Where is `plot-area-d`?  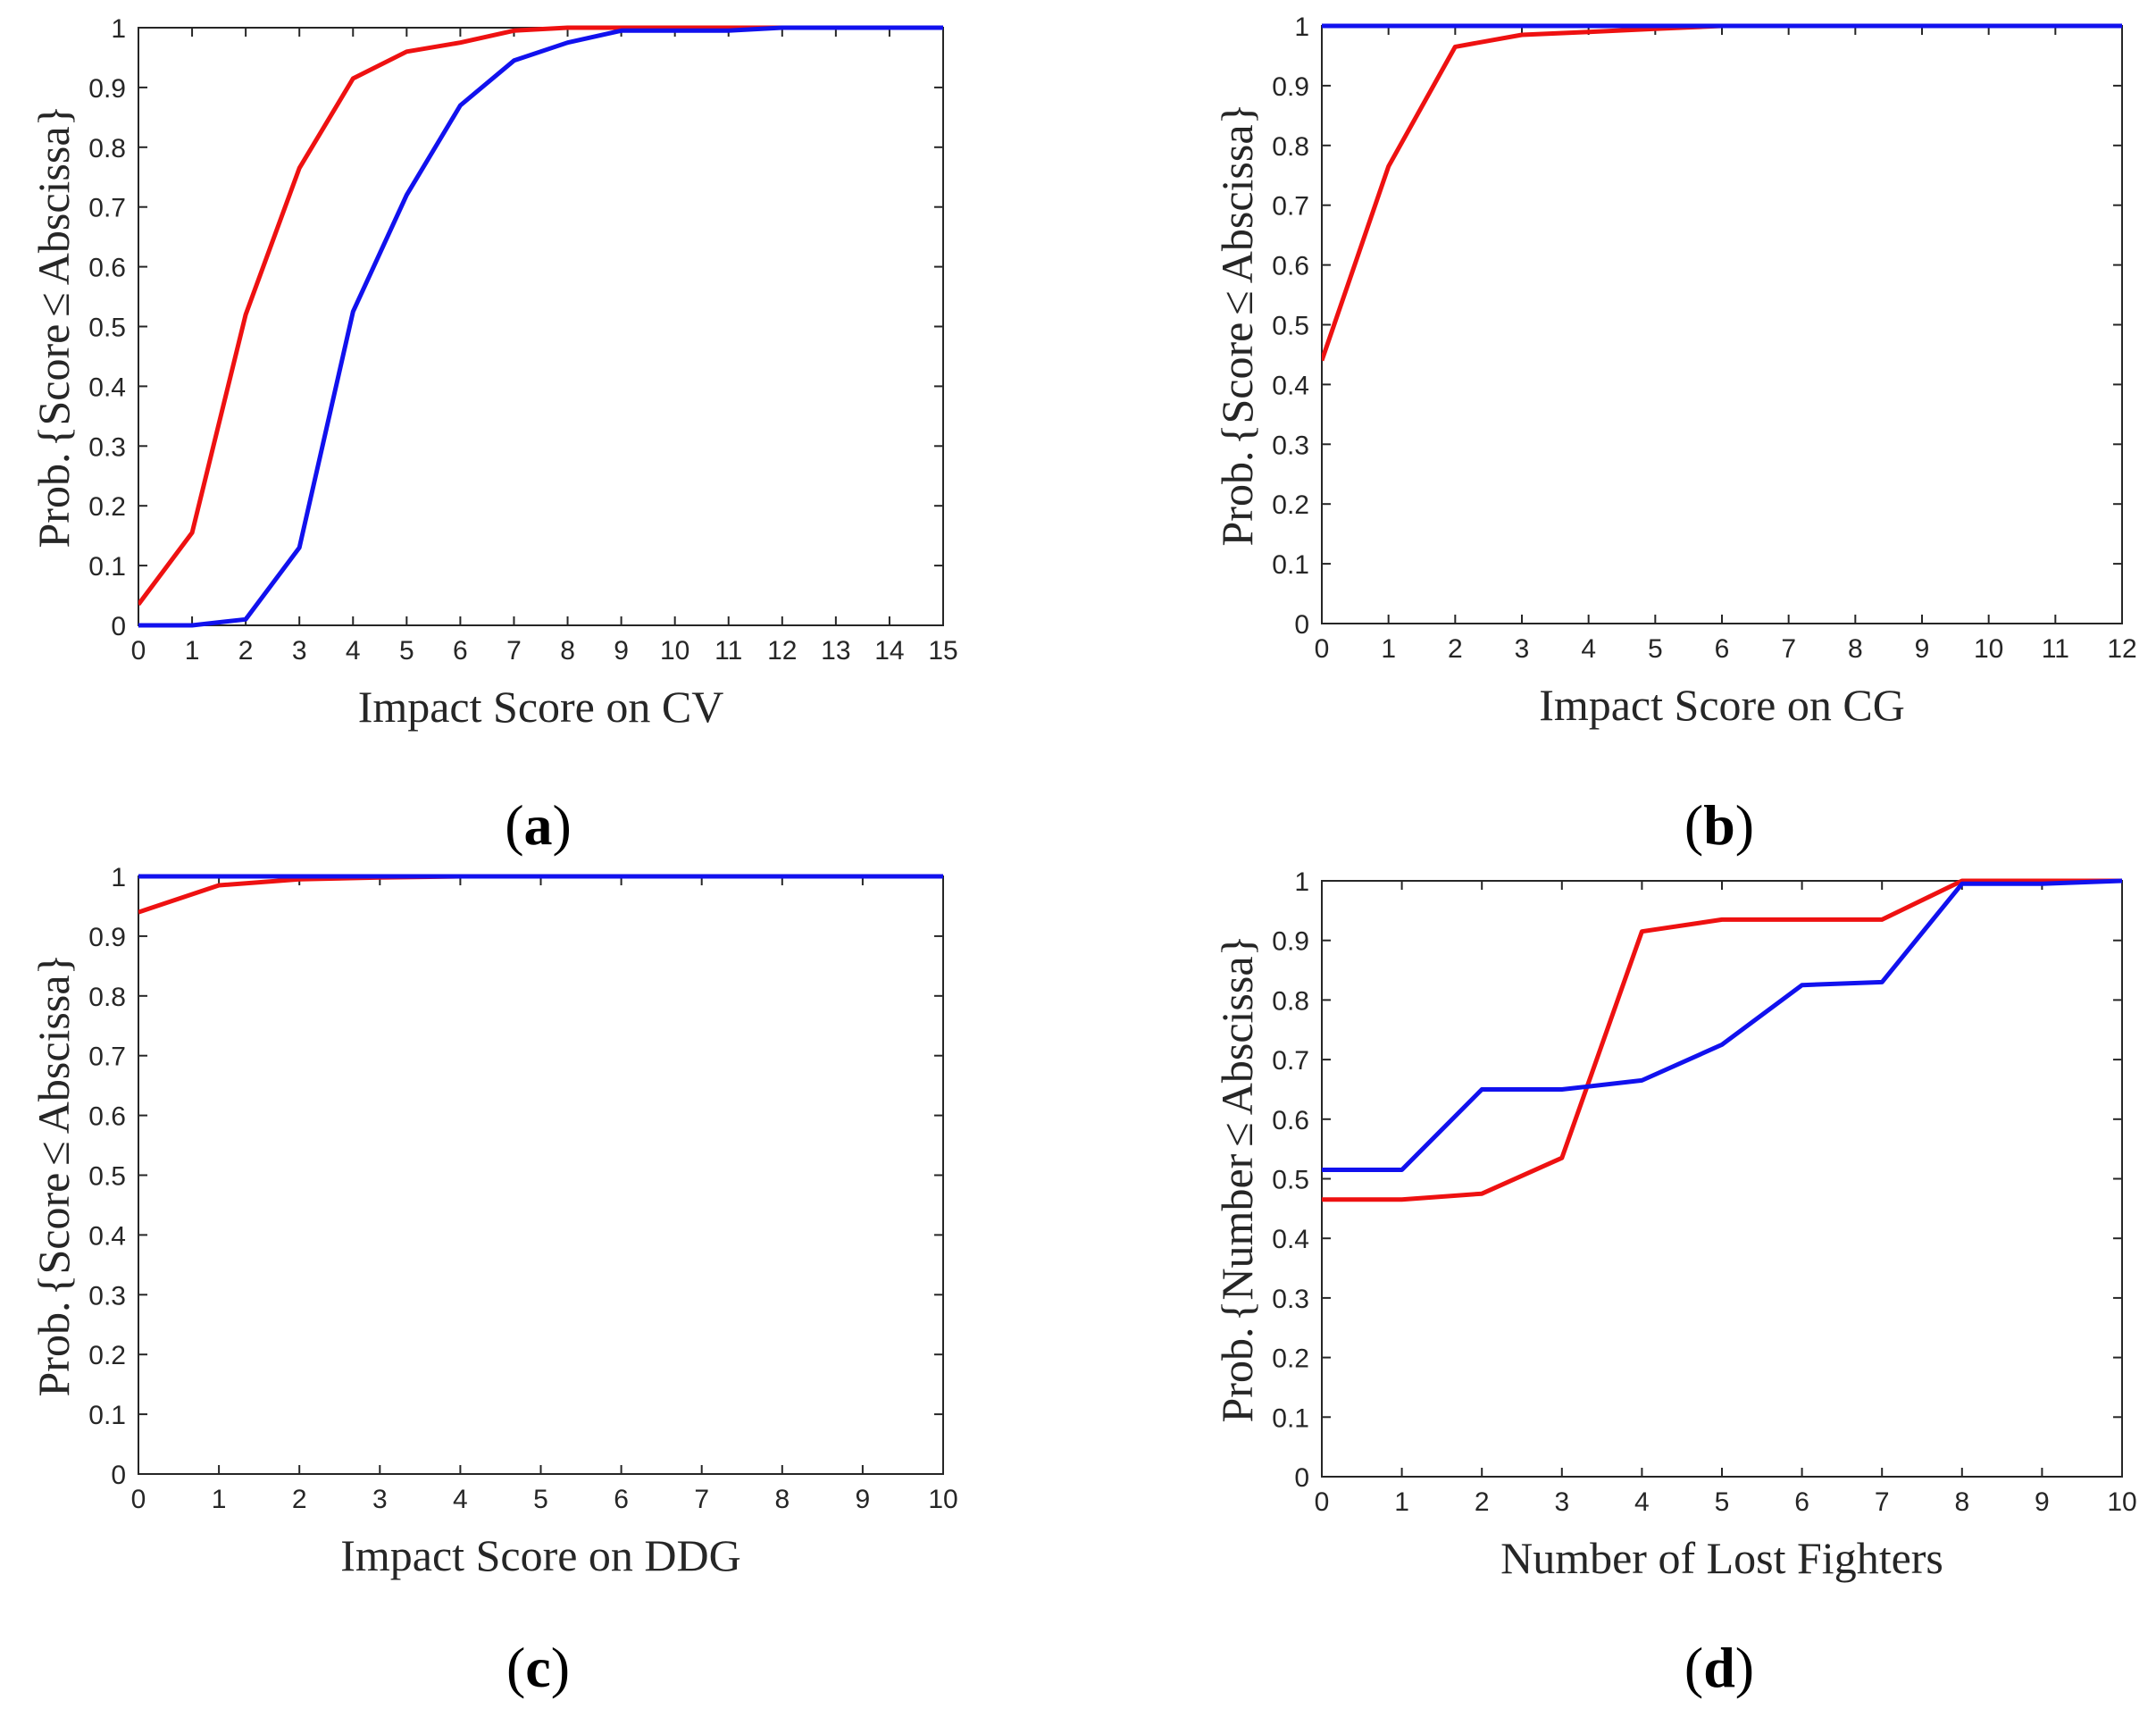 plot-area-d is located at coordinates (1722, 1179).